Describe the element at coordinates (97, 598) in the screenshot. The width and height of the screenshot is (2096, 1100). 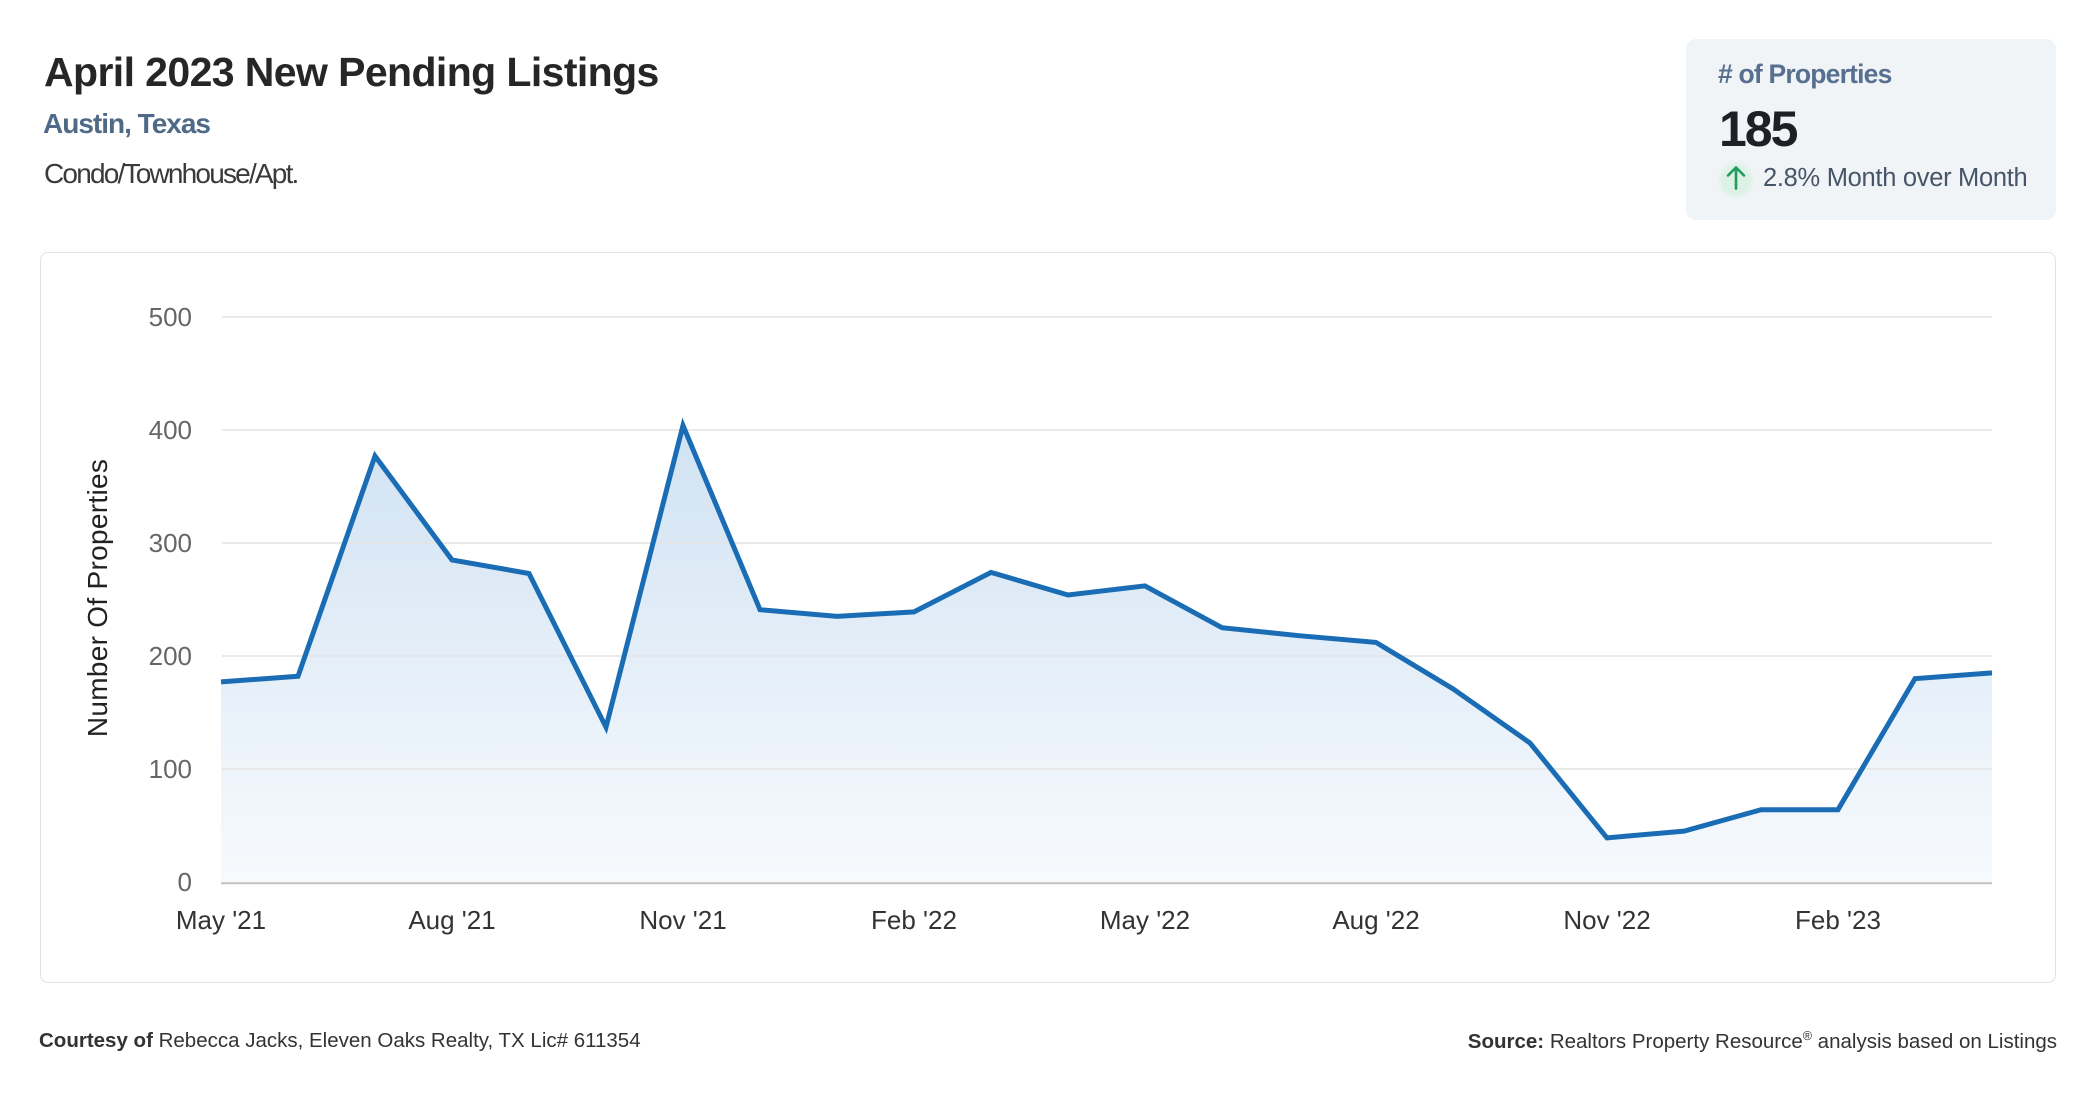
I see `svg-text: Number Of Properties` at that location.